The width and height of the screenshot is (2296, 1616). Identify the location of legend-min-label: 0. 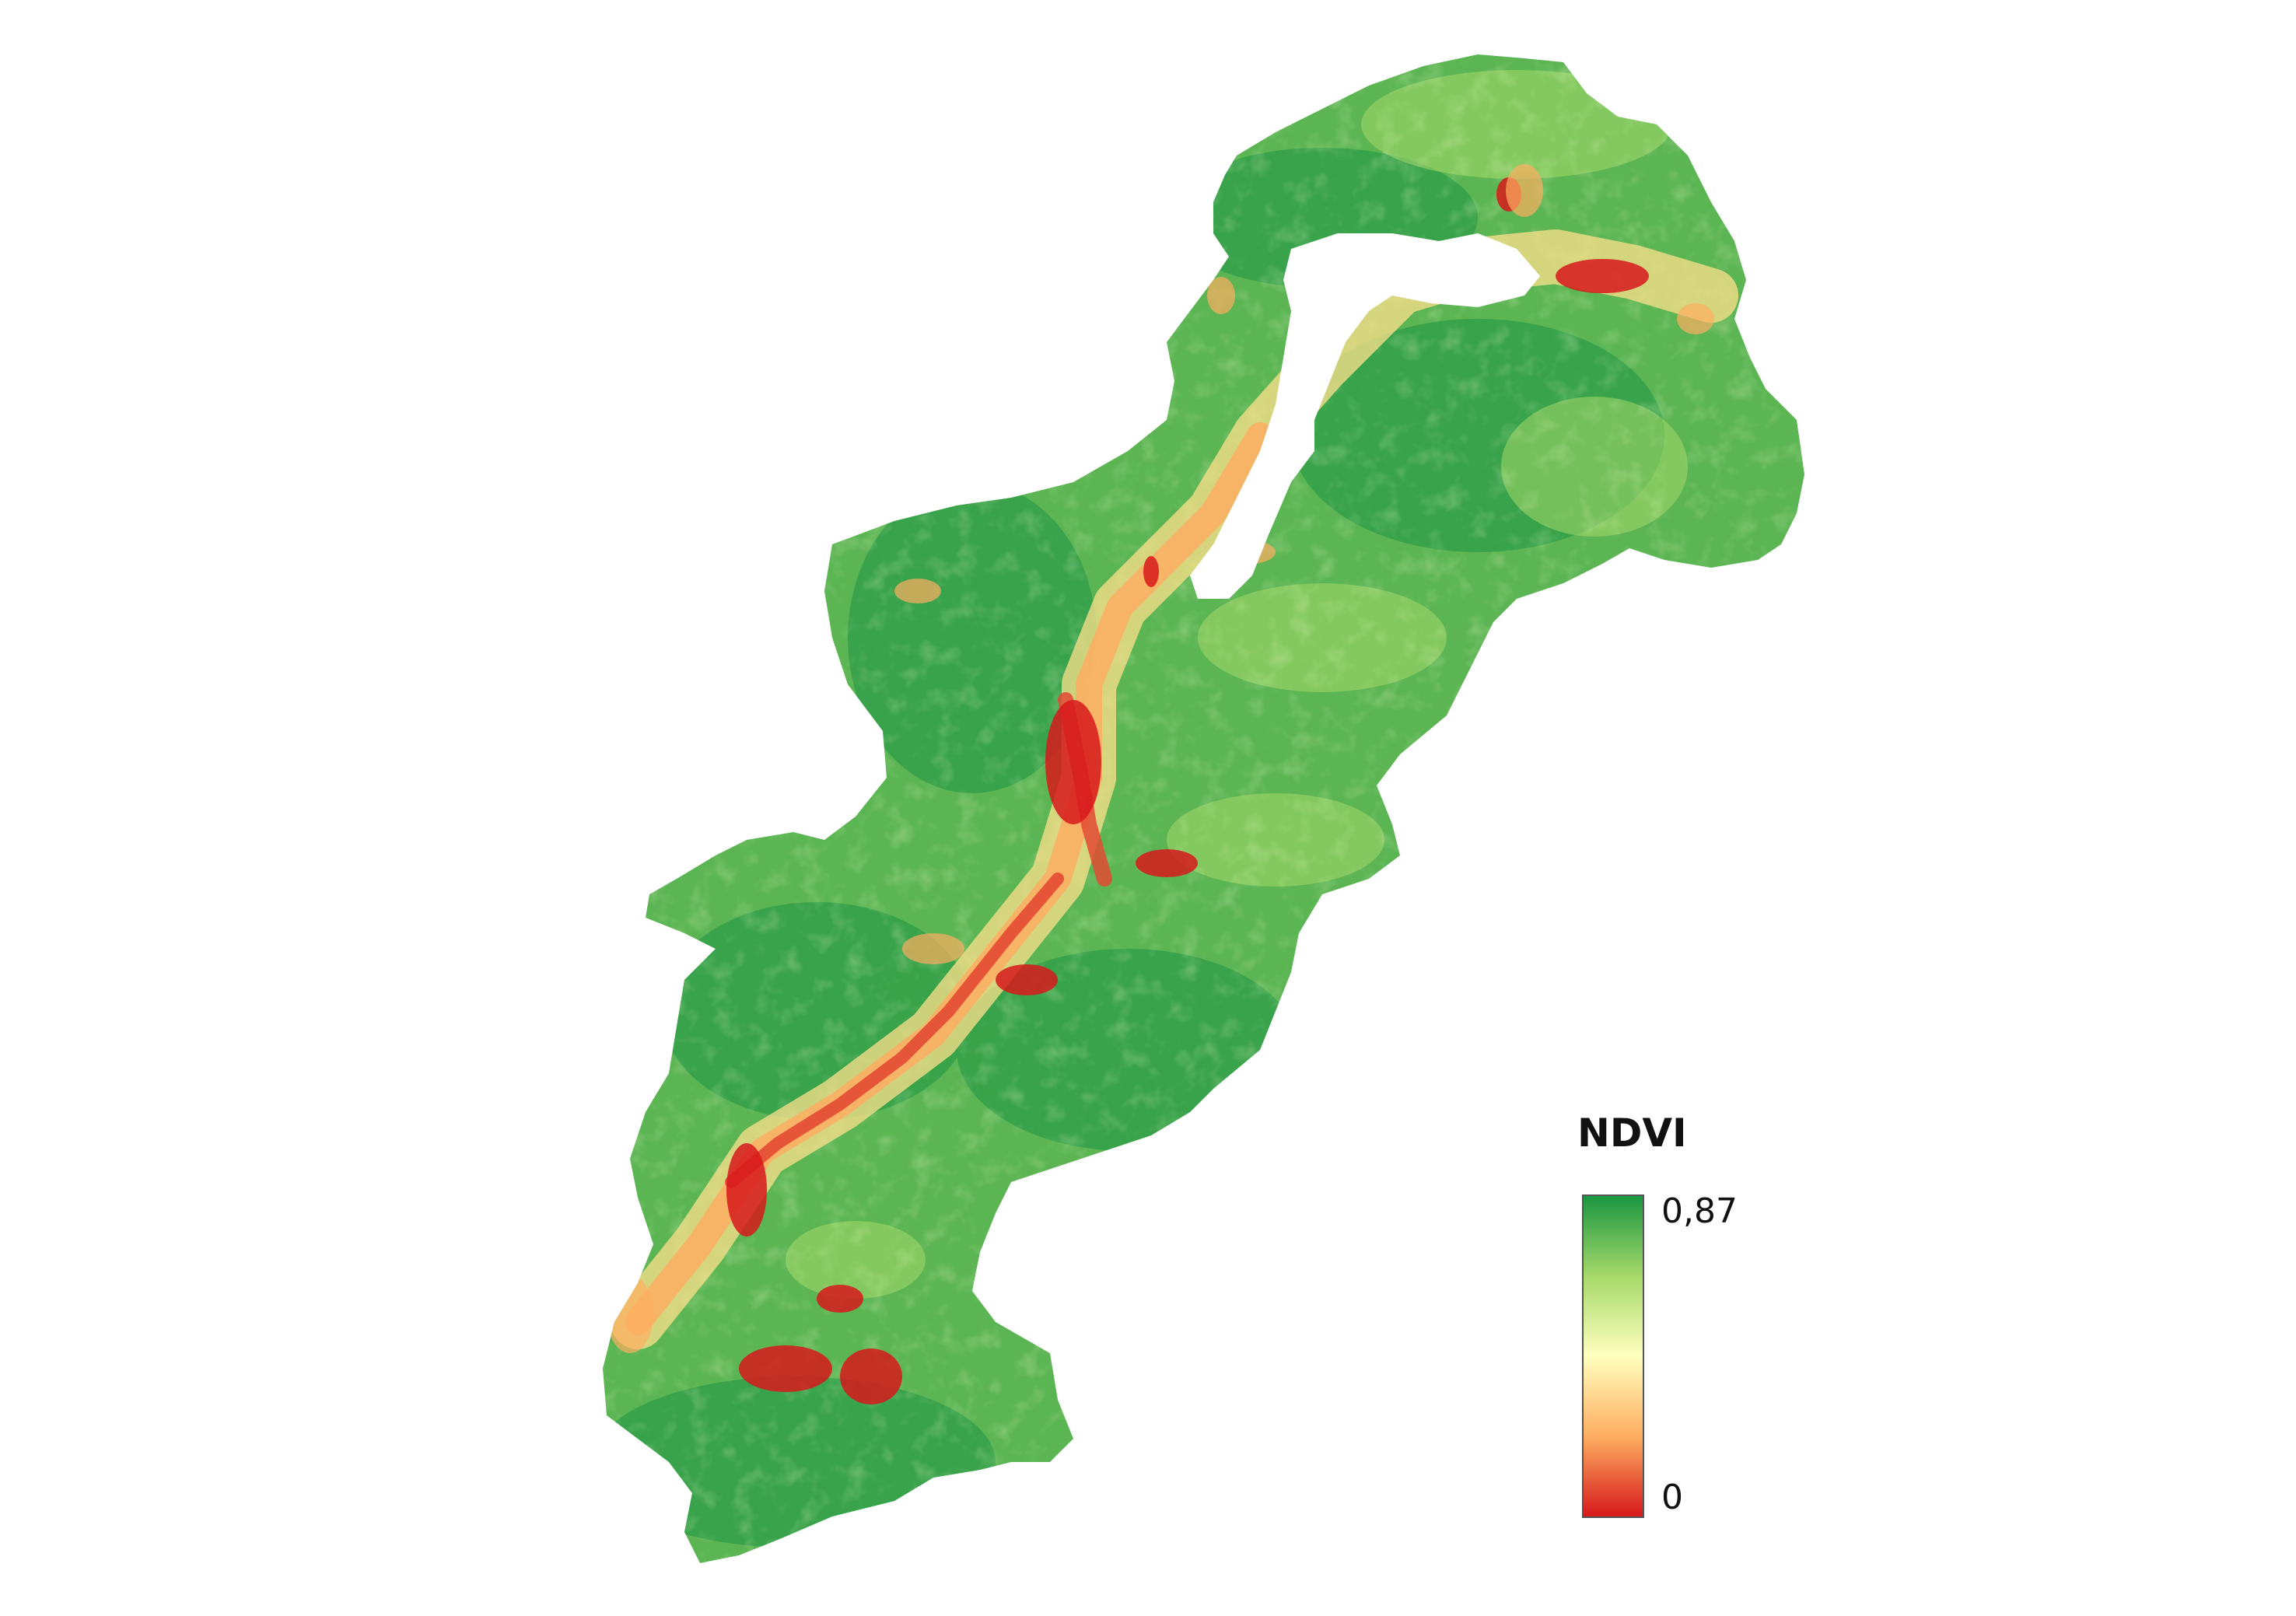
(1672, 1497).